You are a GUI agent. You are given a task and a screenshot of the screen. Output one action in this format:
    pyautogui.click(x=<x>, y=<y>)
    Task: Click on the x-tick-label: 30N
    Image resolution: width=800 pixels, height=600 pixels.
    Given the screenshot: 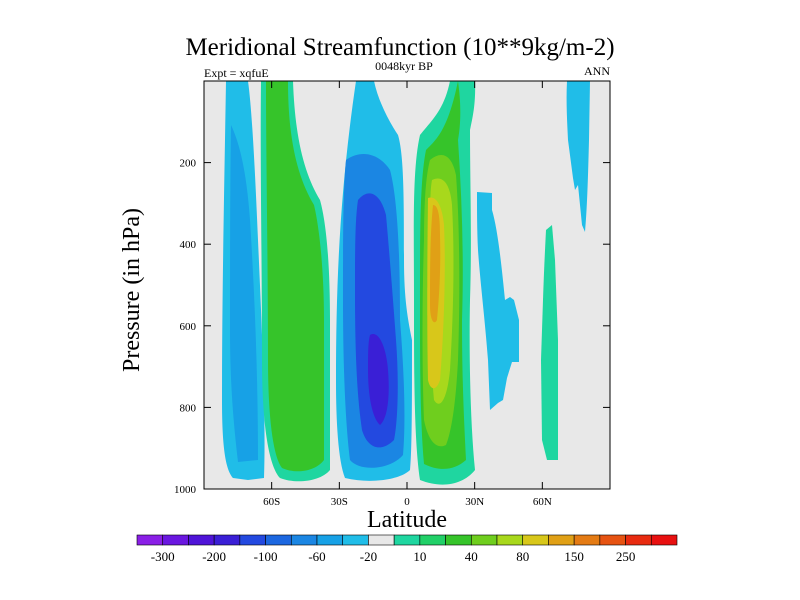 What is the action you would take?
    pyautogui.click(x=474, y=502)
    